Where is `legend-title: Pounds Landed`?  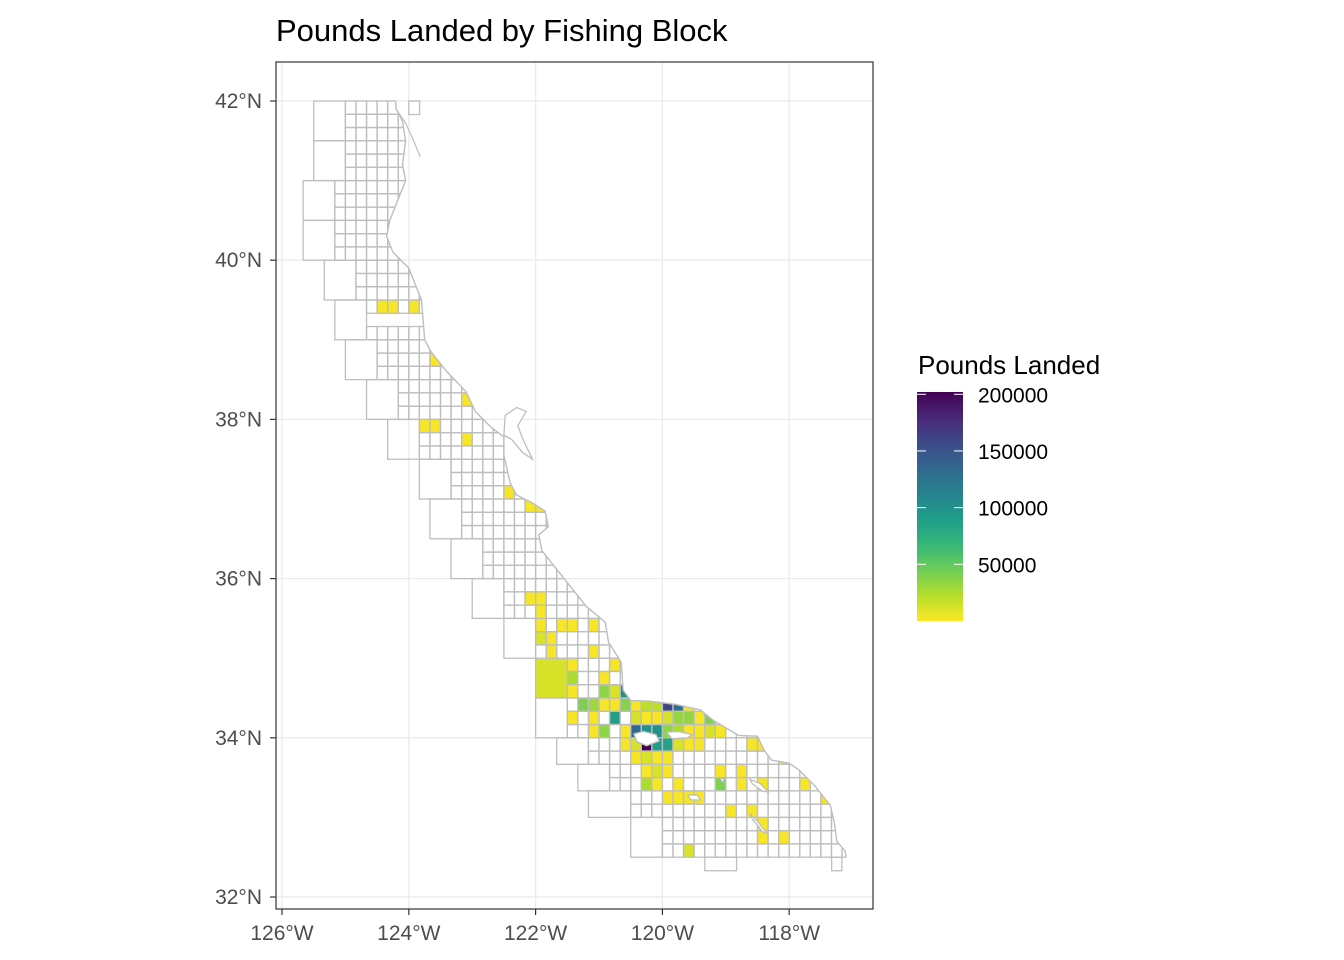 legend-title: Pounds Landed is located at coordinates (1009, 365).